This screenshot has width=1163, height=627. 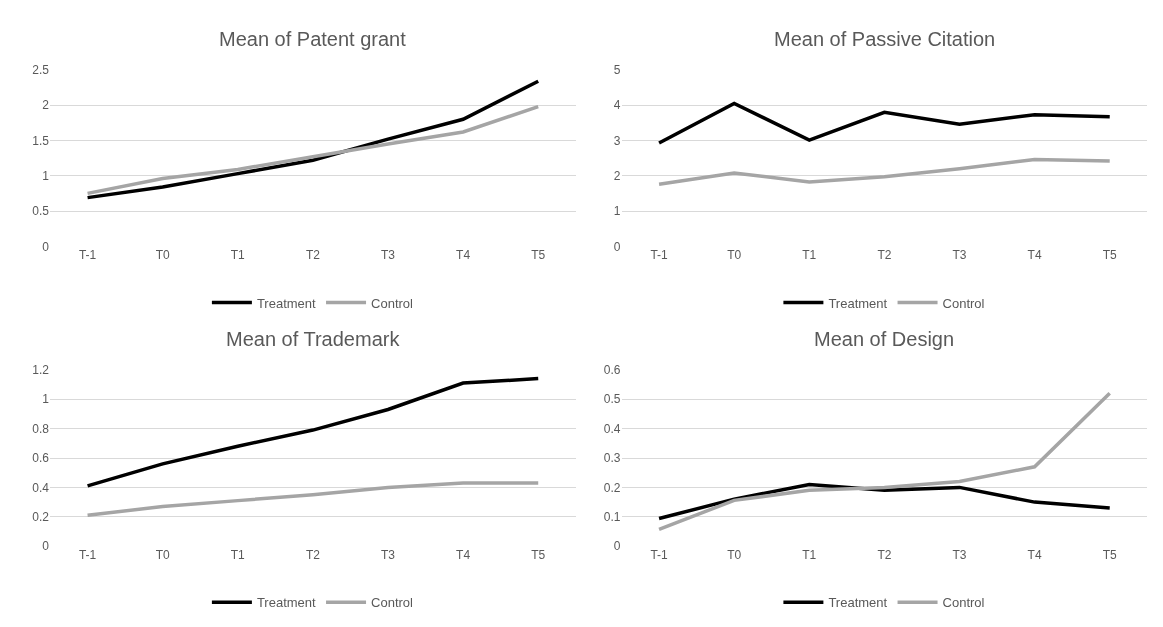 What do you see at coordinates (41, 370) in the screenshot?
I see `y-tick-label: 1.2` at bounding box center [41, 370].